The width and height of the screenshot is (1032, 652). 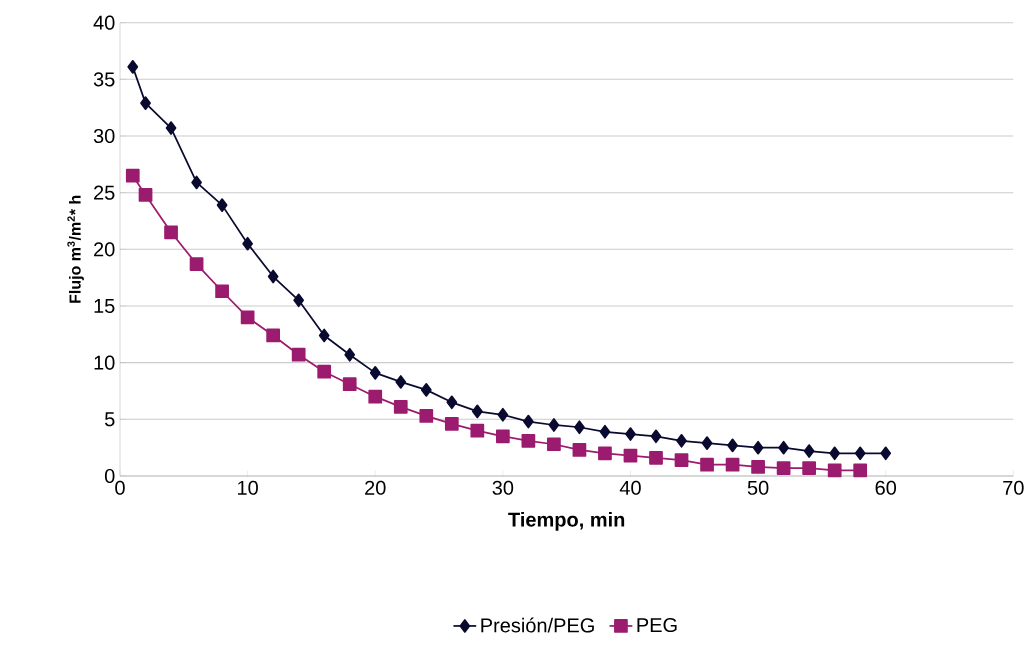 I want to click on y-tick-label: 25, so click(x=104, y=192).